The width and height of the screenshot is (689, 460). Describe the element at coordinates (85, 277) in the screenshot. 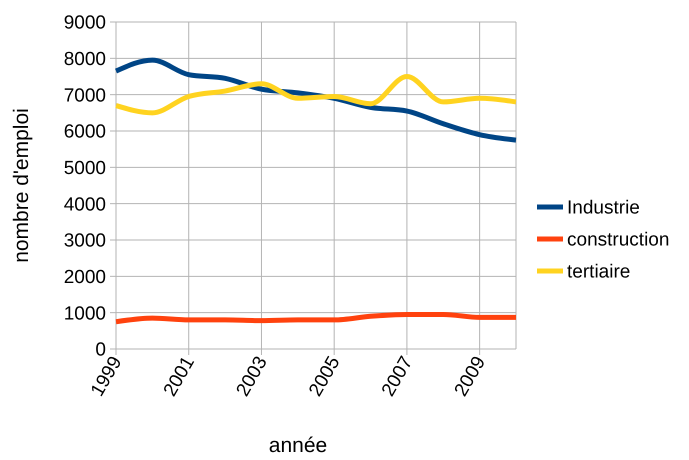

I see `y-tick-label: 2000` at that location.